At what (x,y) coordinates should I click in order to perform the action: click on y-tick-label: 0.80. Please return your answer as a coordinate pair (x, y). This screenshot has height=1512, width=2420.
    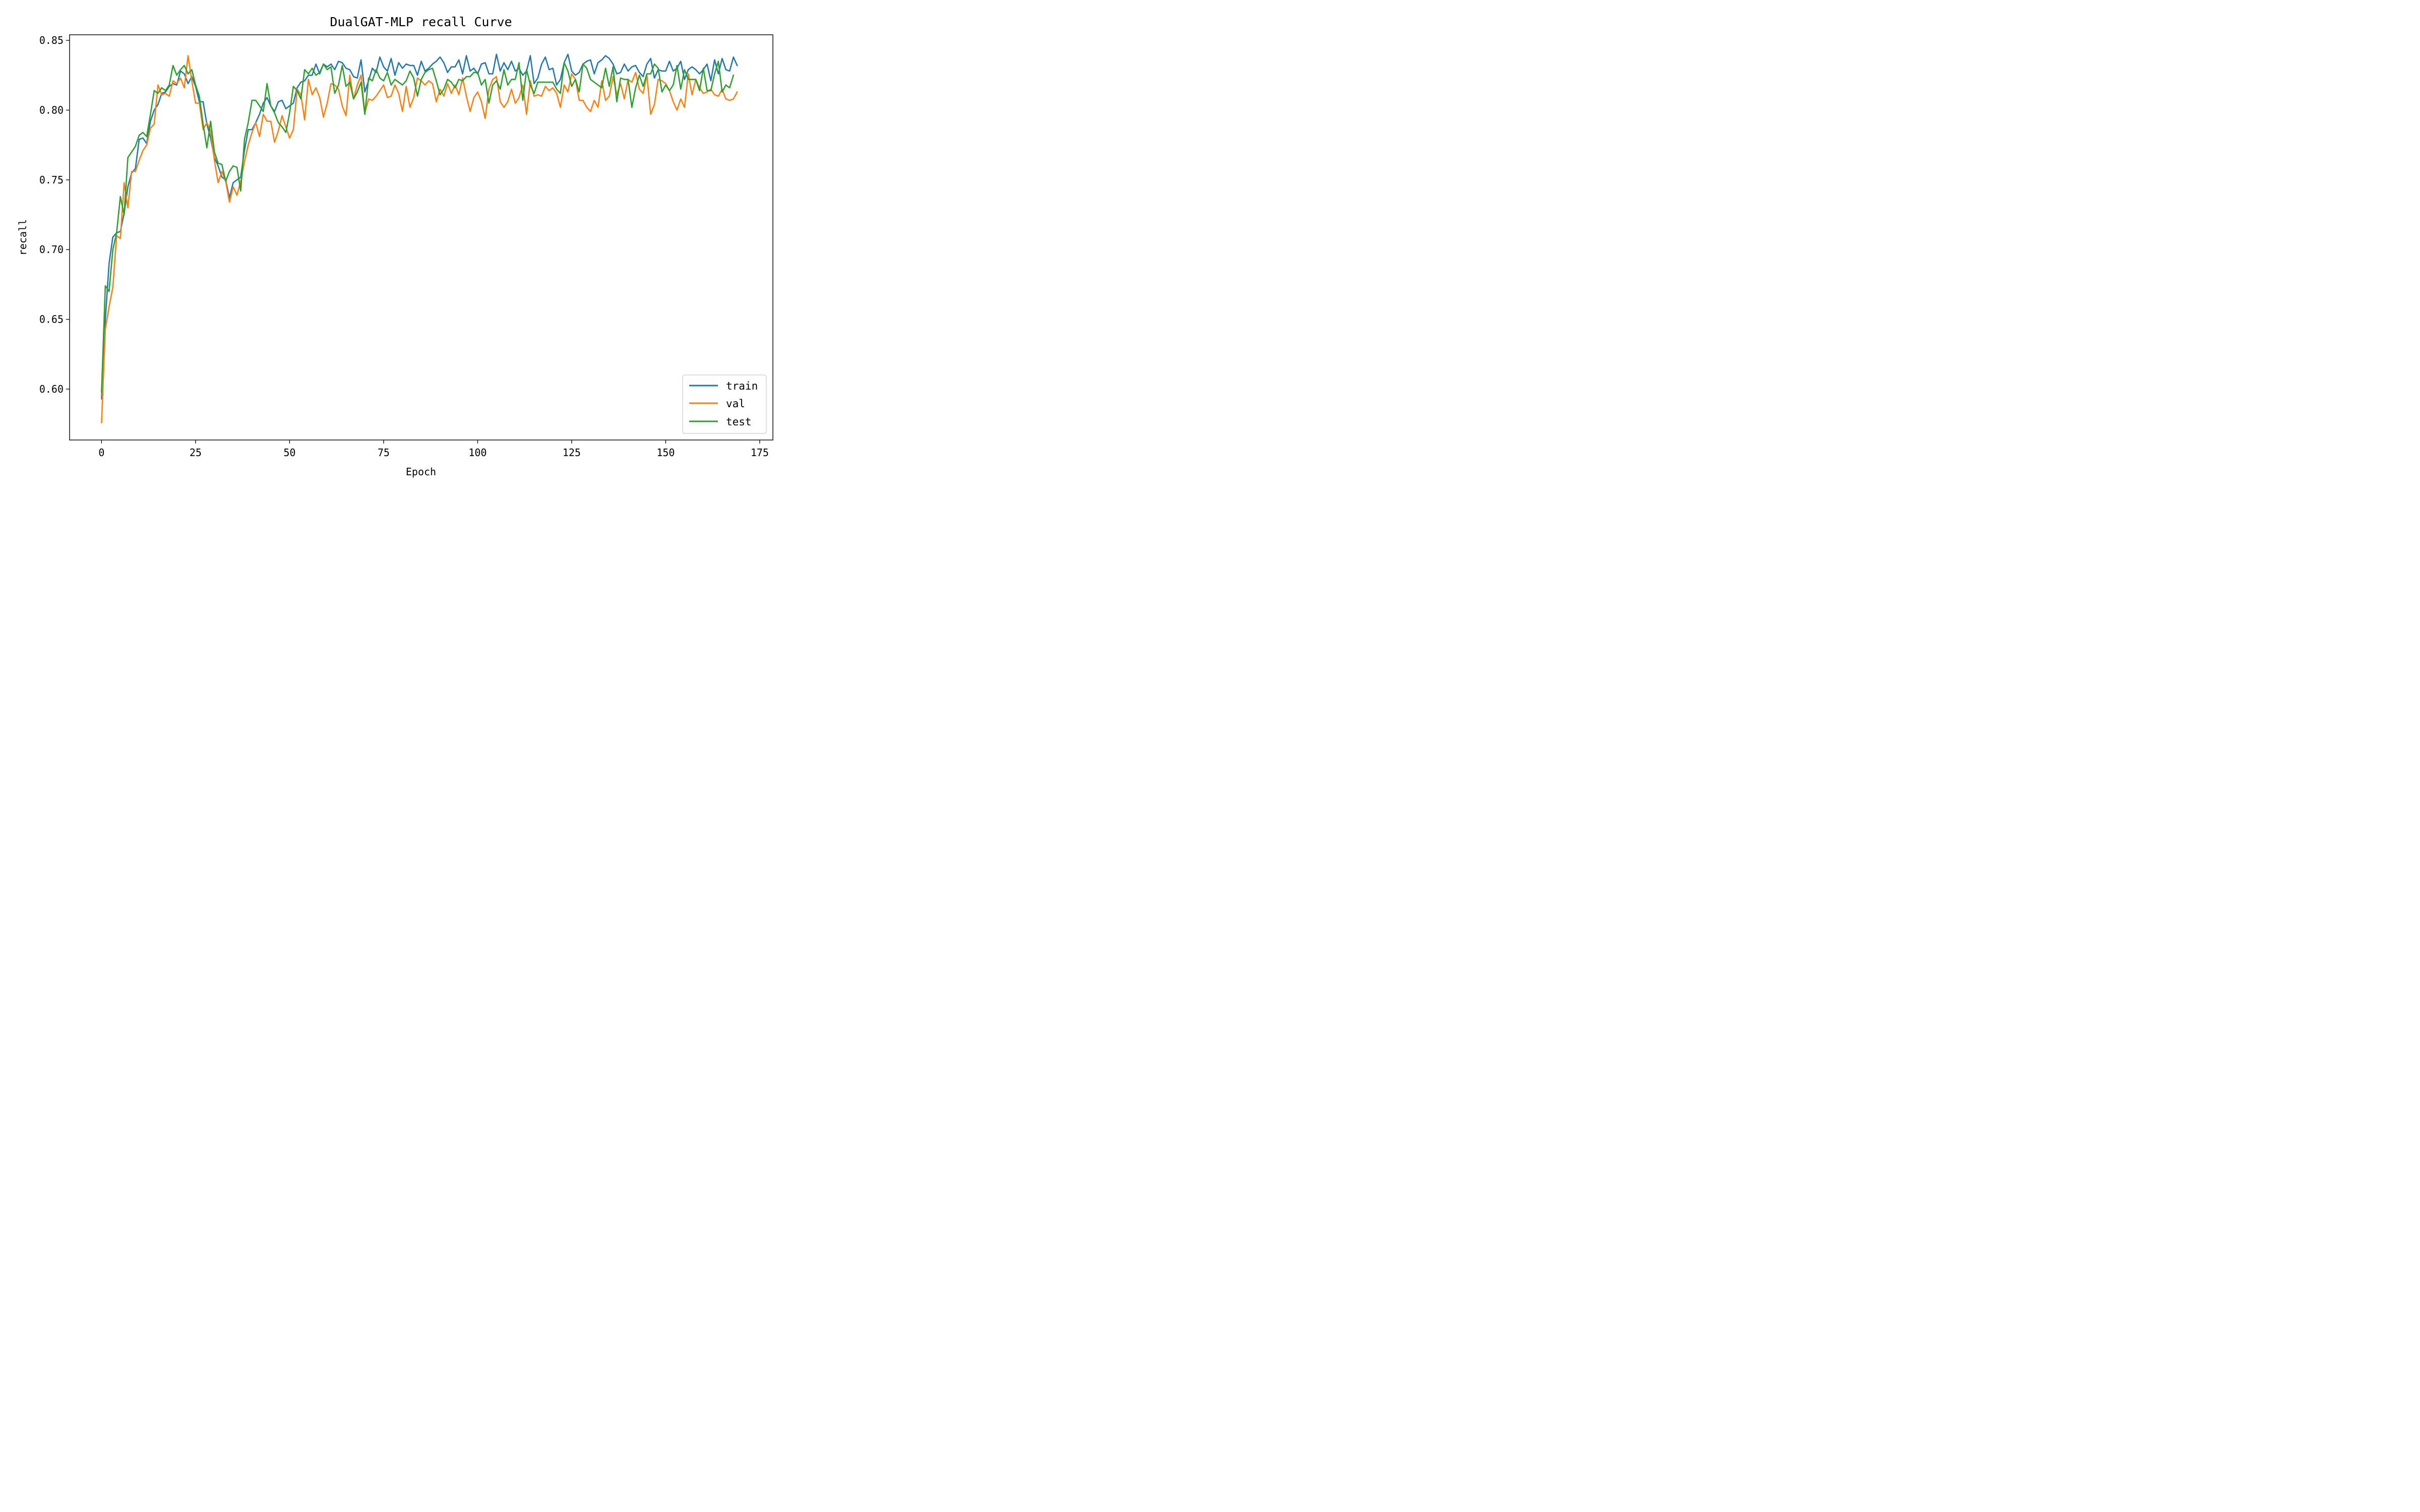
    Looking at the image, I should click on (51, 110).